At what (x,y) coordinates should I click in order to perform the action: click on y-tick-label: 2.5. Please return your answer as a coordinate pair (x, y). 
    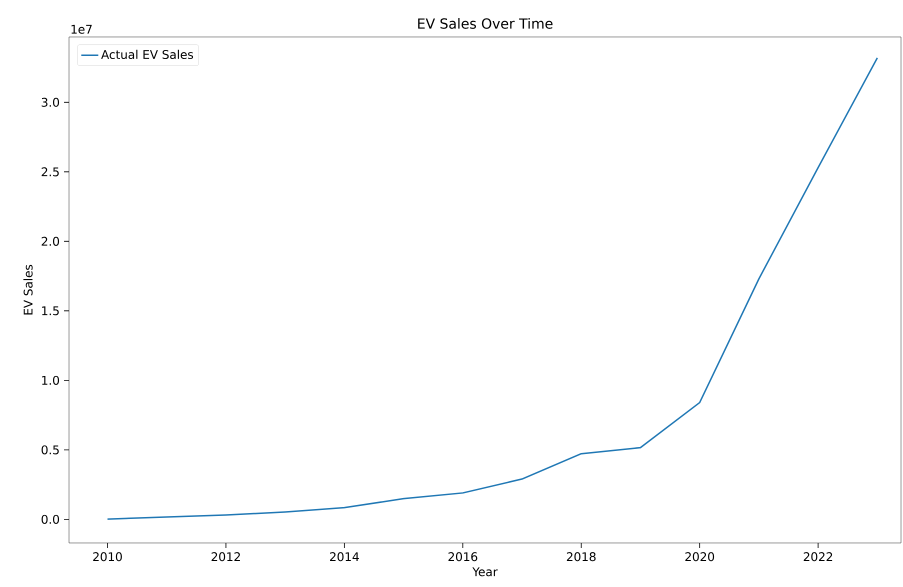
    Looking at the image, I should click on (50, 171).